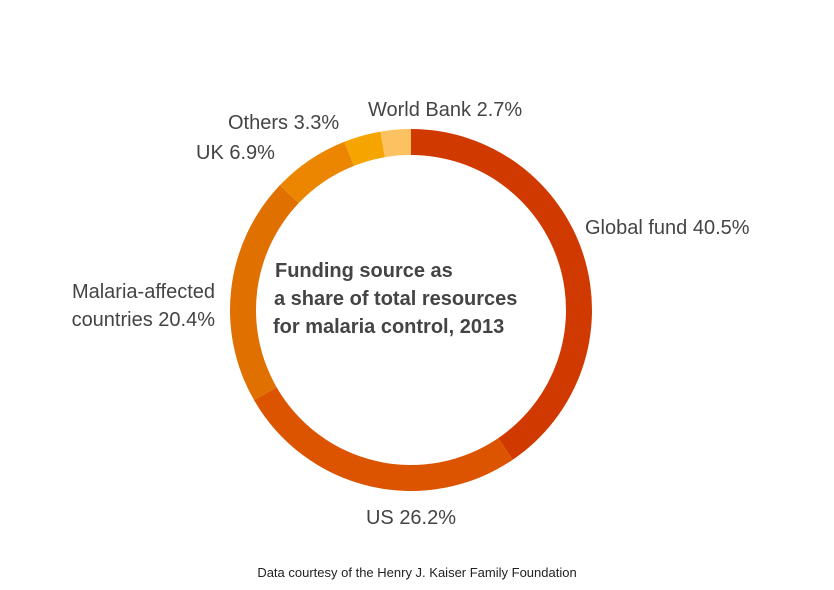  What do you see at coordinates (388, 327) in the screenshot?
I see `chart-title: for malaria control, 2013` at bounding box center [388, 327].